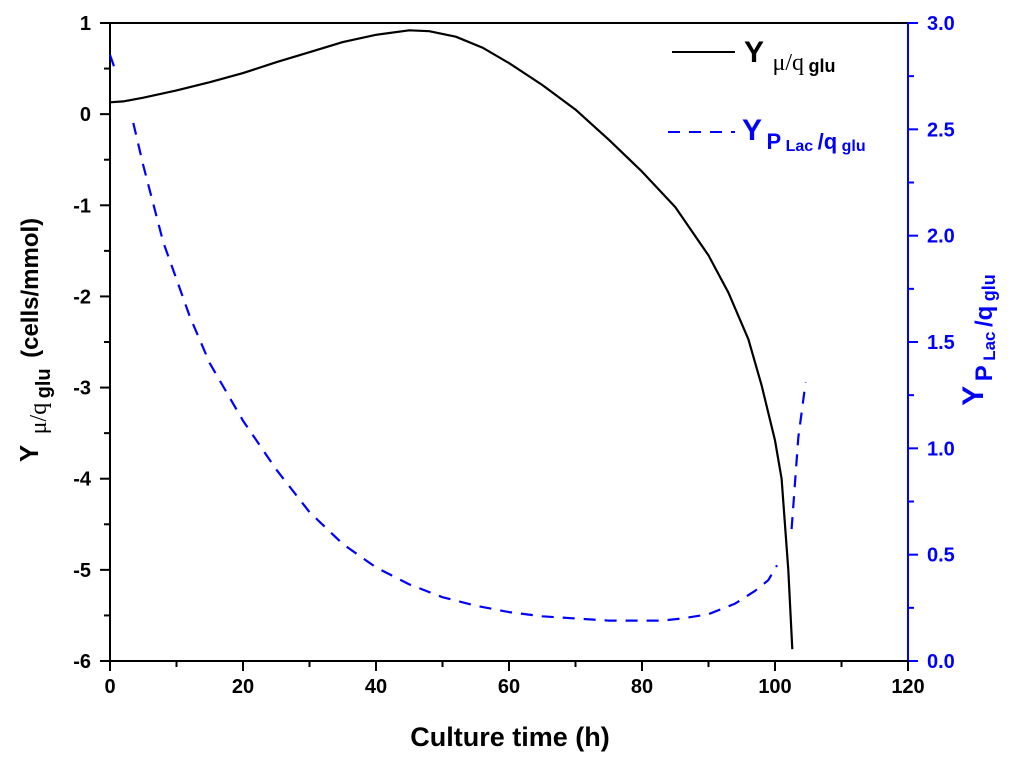 The image size is (1013, 759). I want to click on y-tick-label: -2, so click(82, 297).